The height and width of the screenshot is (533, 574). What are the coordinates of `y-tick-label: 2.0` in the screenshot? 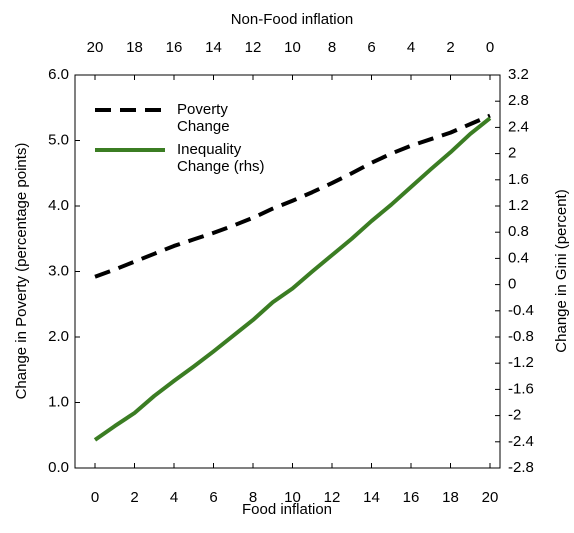 It's located at (58, 336).